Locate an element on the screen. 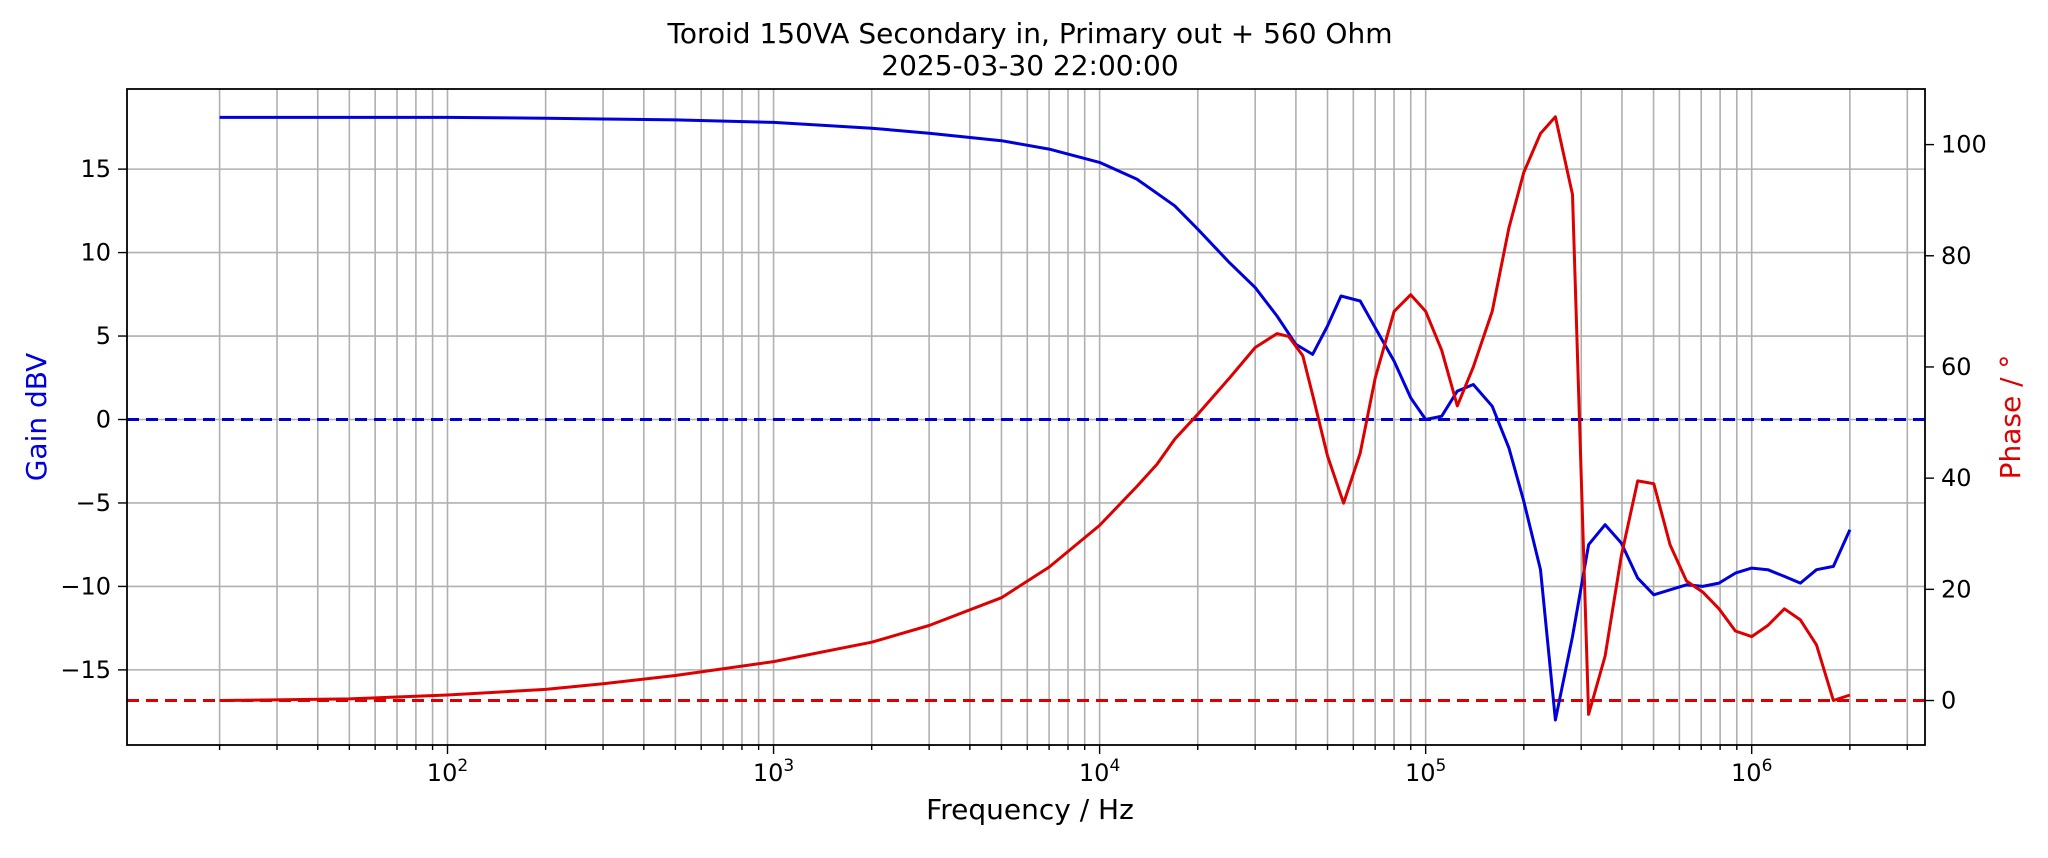 The width and height of the screenshot is (2048, 858). y-right-tick-label: 20 is located at coordinates (1956, 589).